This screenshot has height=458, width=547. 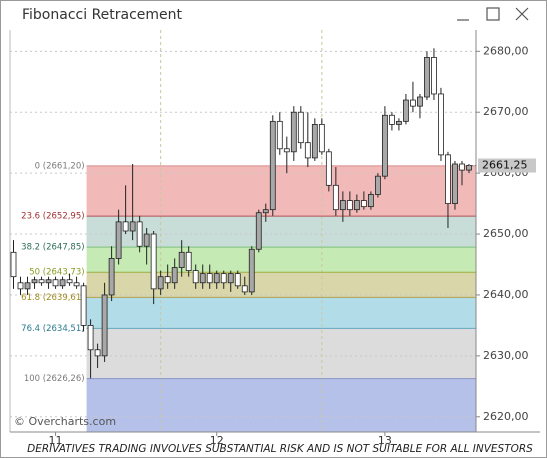 I want to click on maximize-button, so click(x=493, y=14).